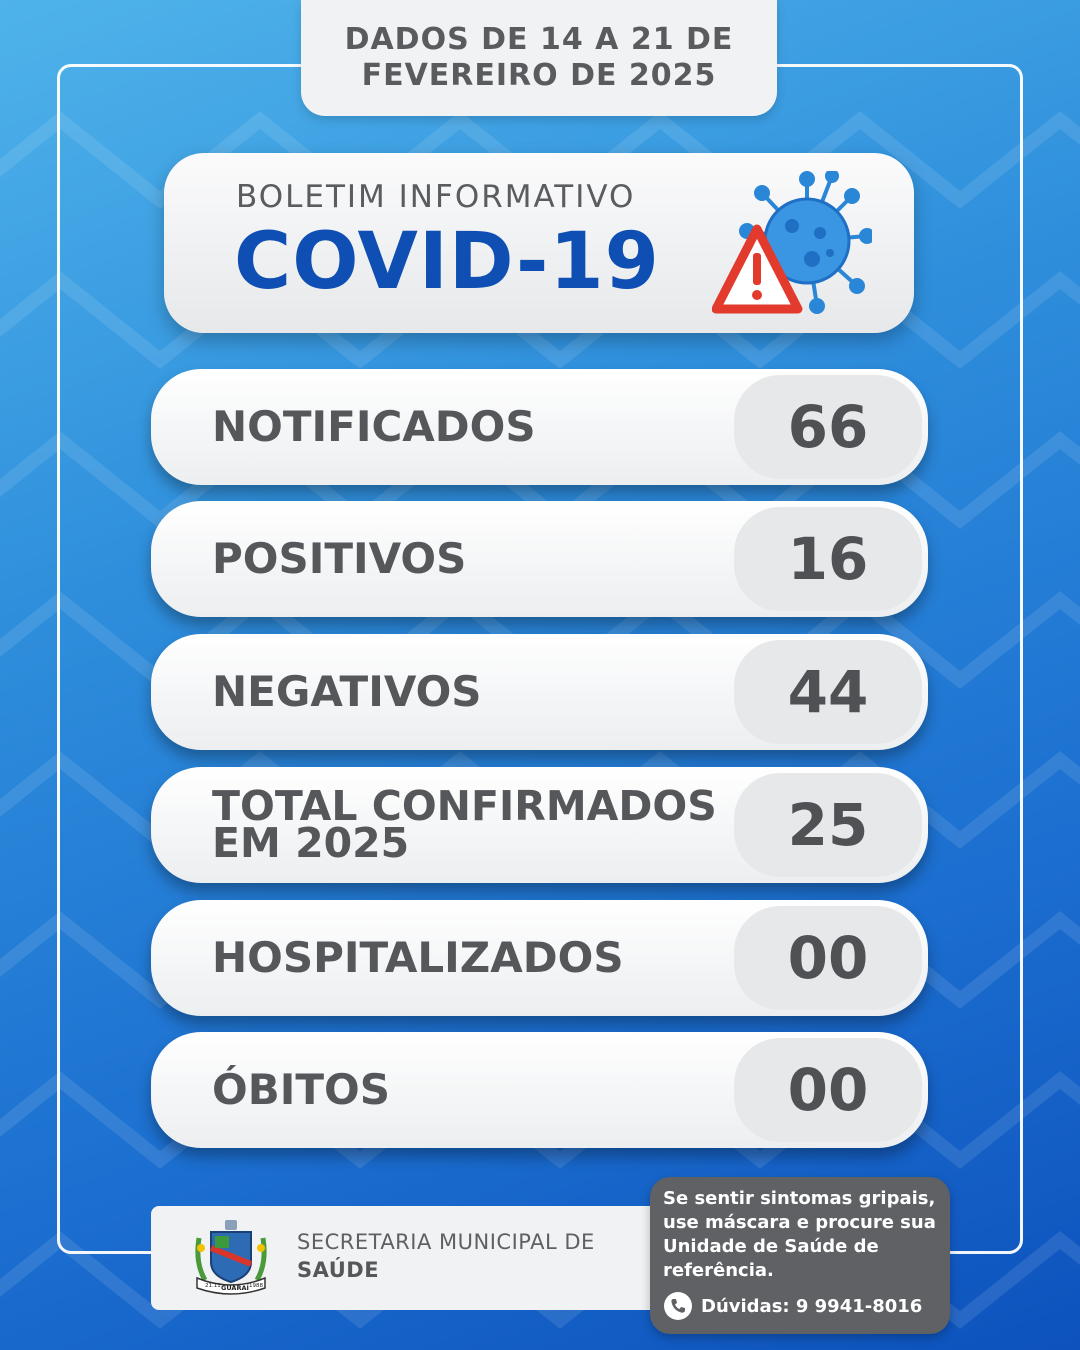  What do you see at coordinates (213, 1286) in the screenshot?
I see `crest-text-left: 21.11` at bounding box center [213, 1286].